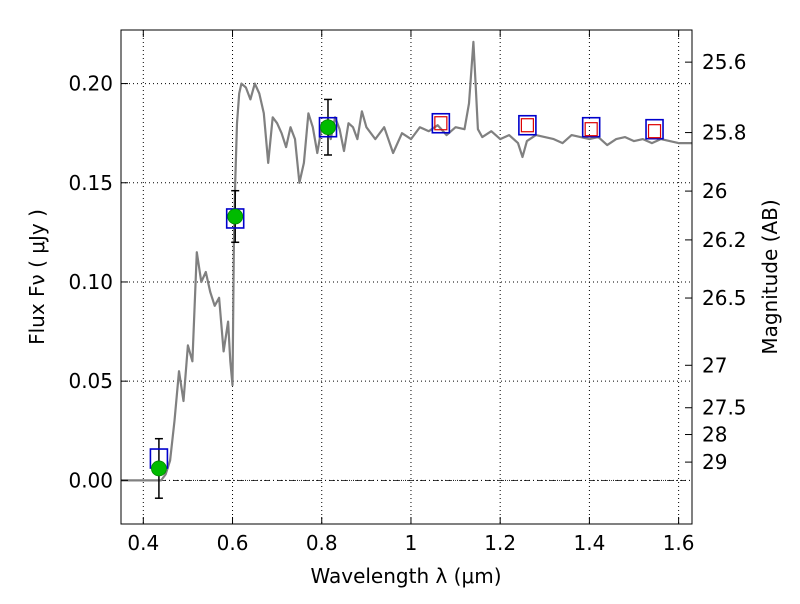 The width and height of the screenshot is (800, 604). Describe the element at coordinates (90, 282) in the screenshot. I see `y-tick-label: 0.10` at that location.